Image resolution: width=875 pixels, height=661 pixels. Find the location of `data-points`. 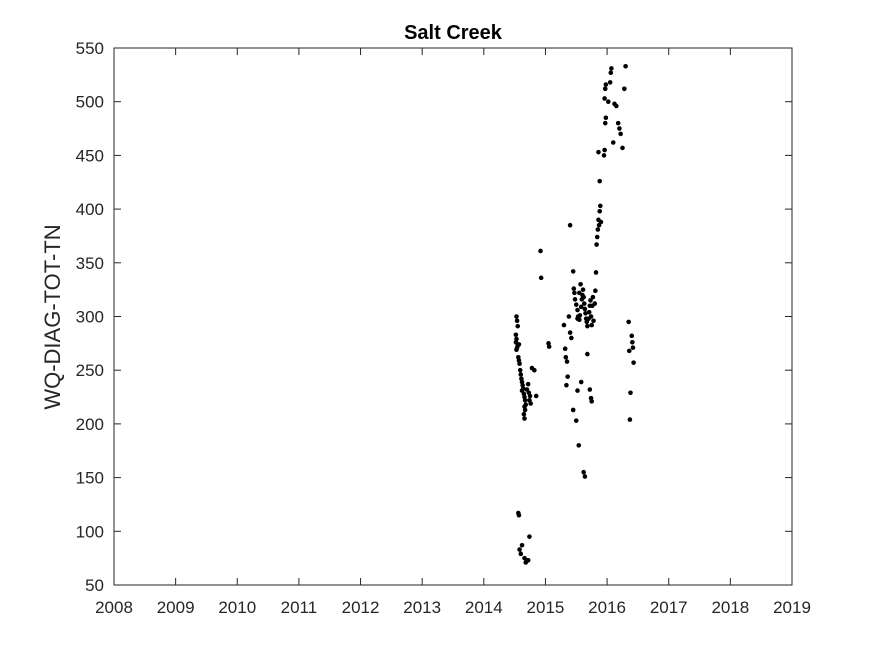

data-points is located at coordinates (574, 314).